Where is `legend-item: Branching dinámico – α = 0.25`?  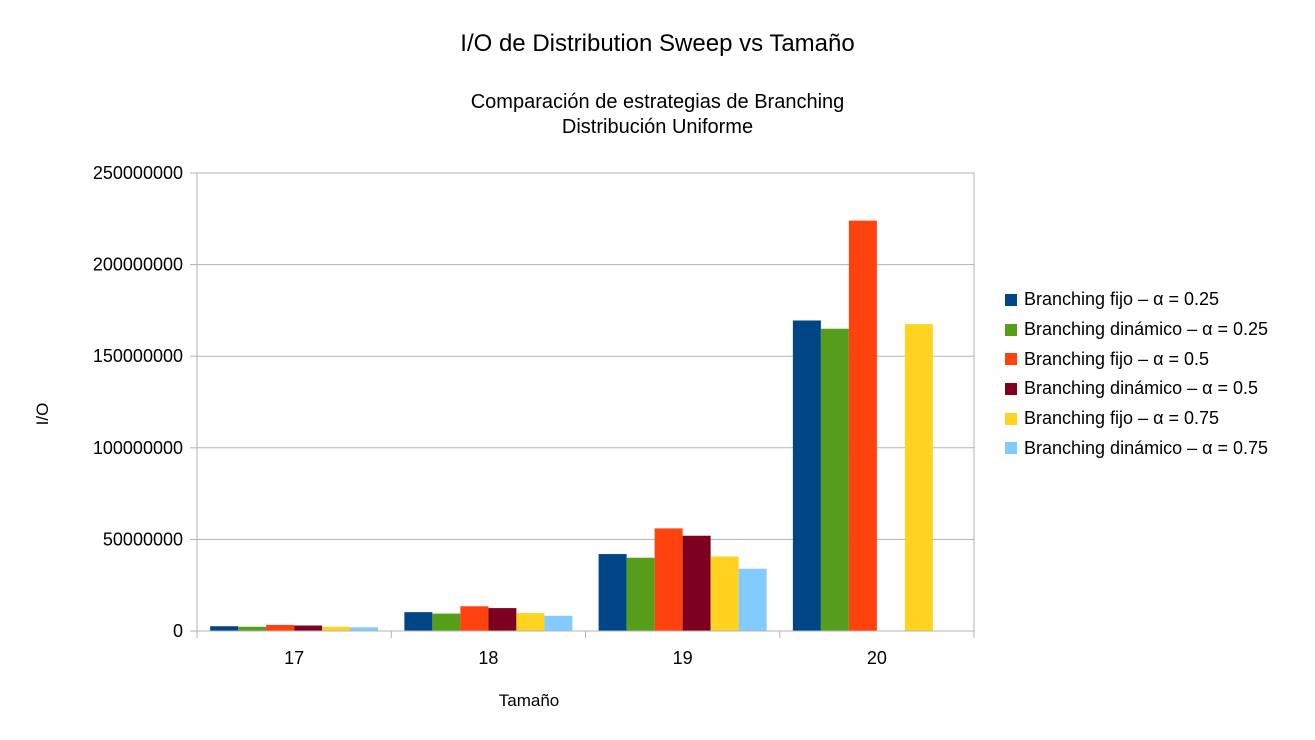 legend-item: Branching dinámico – α = 0.25 is located at coordinates (1136, 330).